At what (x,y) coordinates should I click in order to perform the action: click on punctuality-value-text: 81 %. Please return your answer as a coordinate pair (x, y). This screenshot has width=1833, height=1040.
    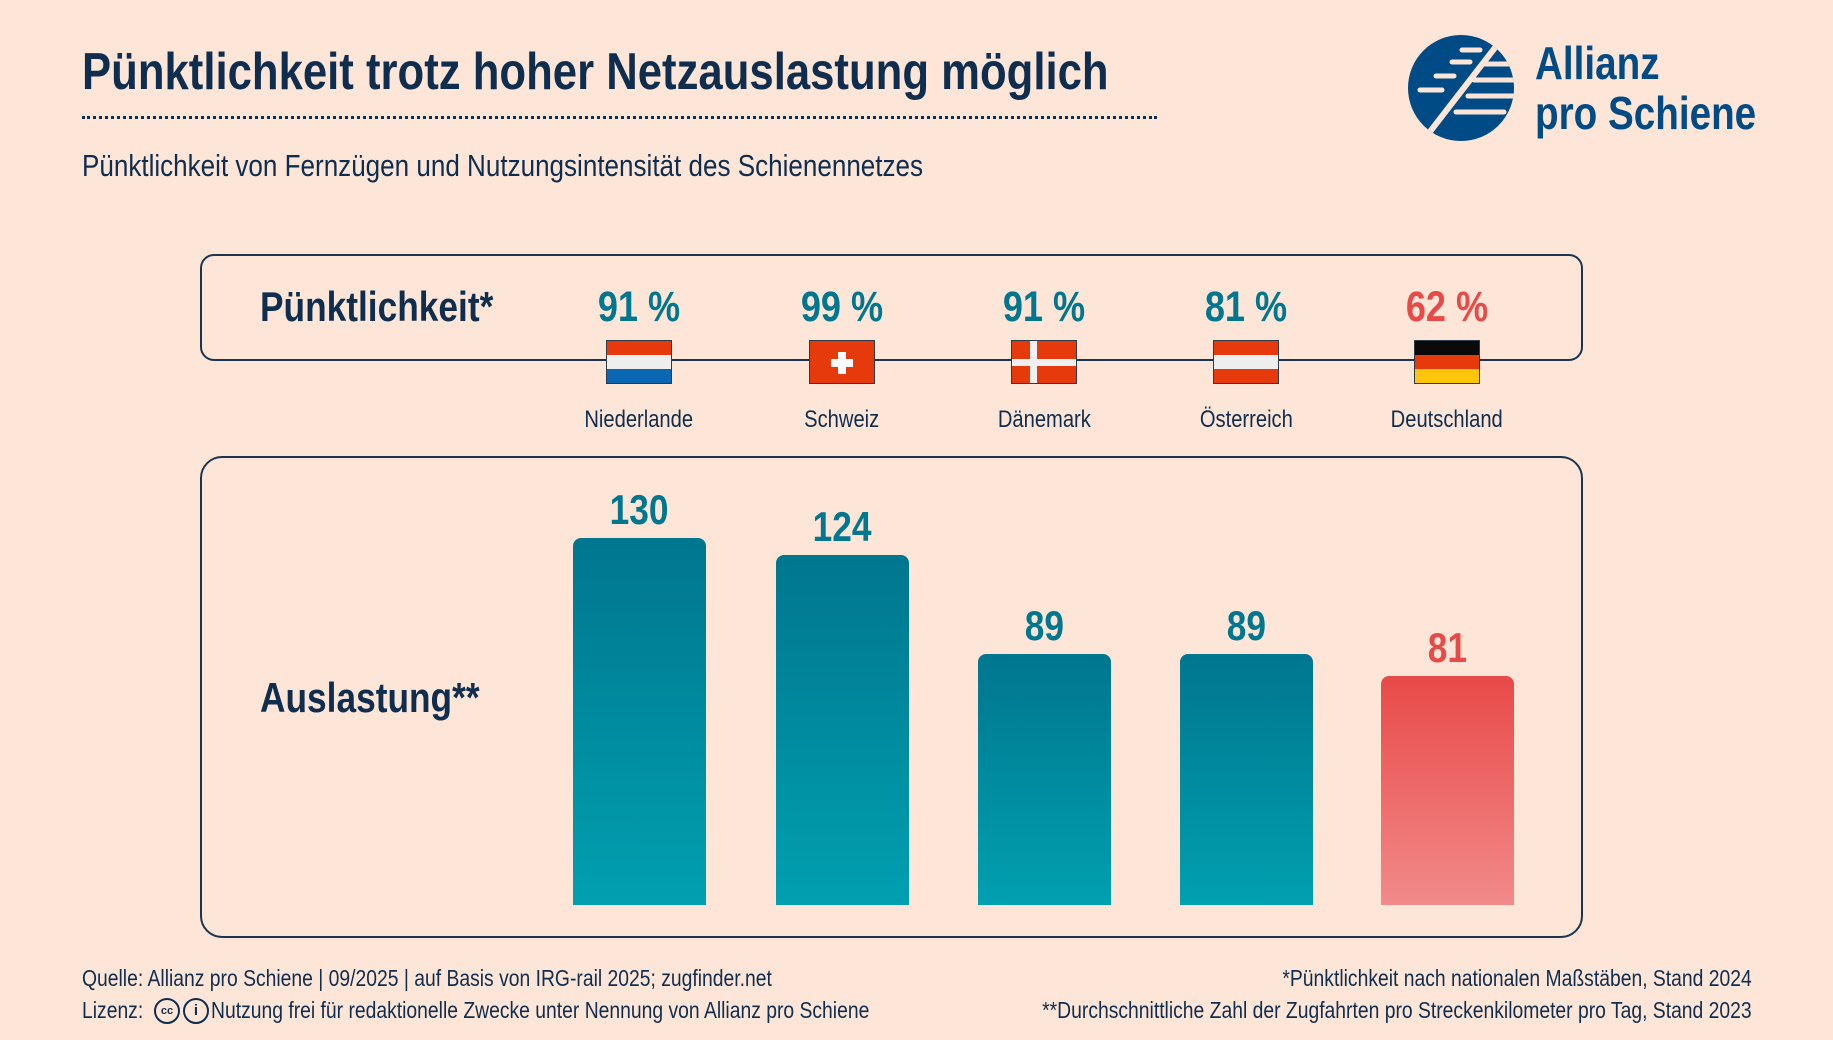
    Looking at the image, I should click on (1246, 307).